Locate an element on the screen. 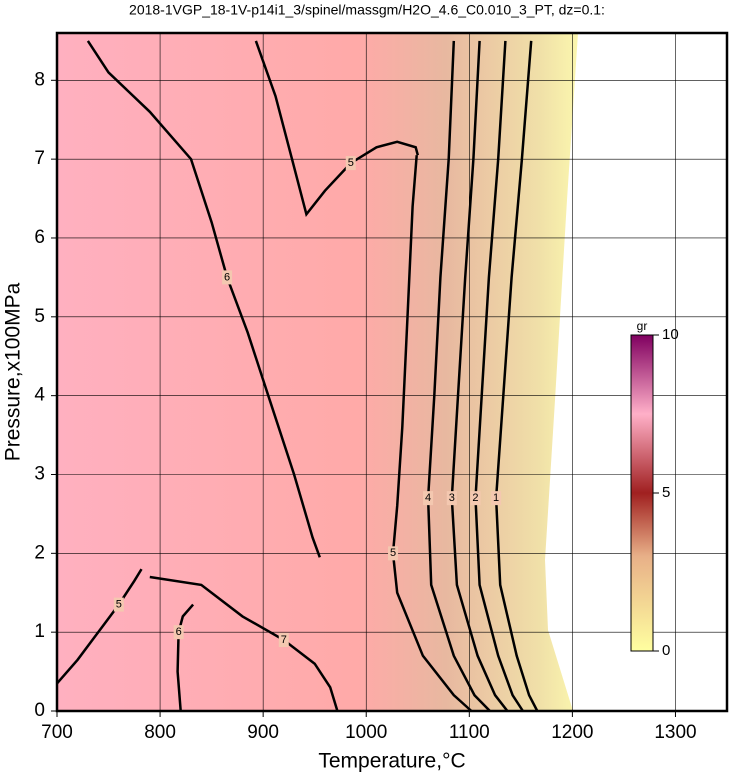 The height and width of the screenshot is (781, 734). x-tick-label: 1200 is located at coordinates (572, 732).